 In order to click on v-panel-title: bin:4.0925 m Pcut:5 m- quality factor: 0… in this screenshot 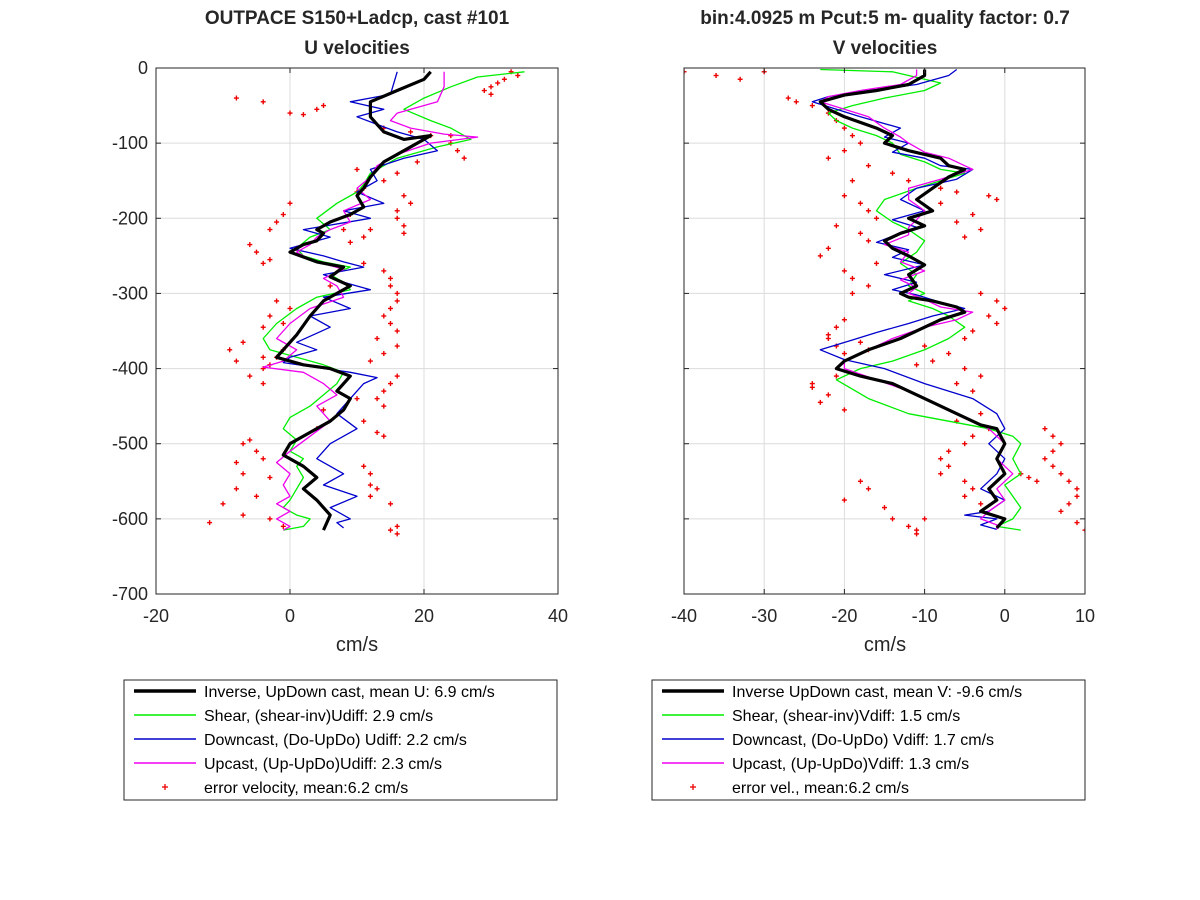, I will do `click(885, 18)`.